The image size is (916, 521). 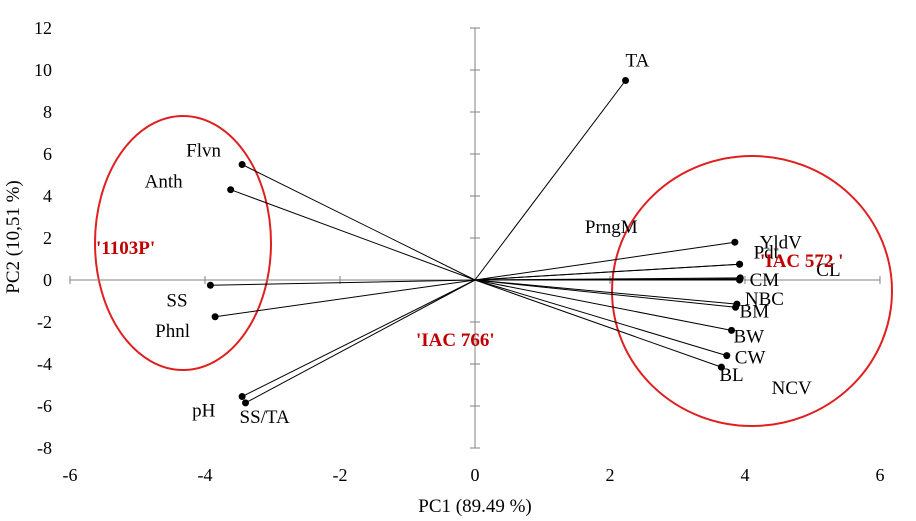 What do you see at coordinates (125, 248) in the screenshot?
I see `group-label-1103p: '1103P'` at bounding box center [125, 248].